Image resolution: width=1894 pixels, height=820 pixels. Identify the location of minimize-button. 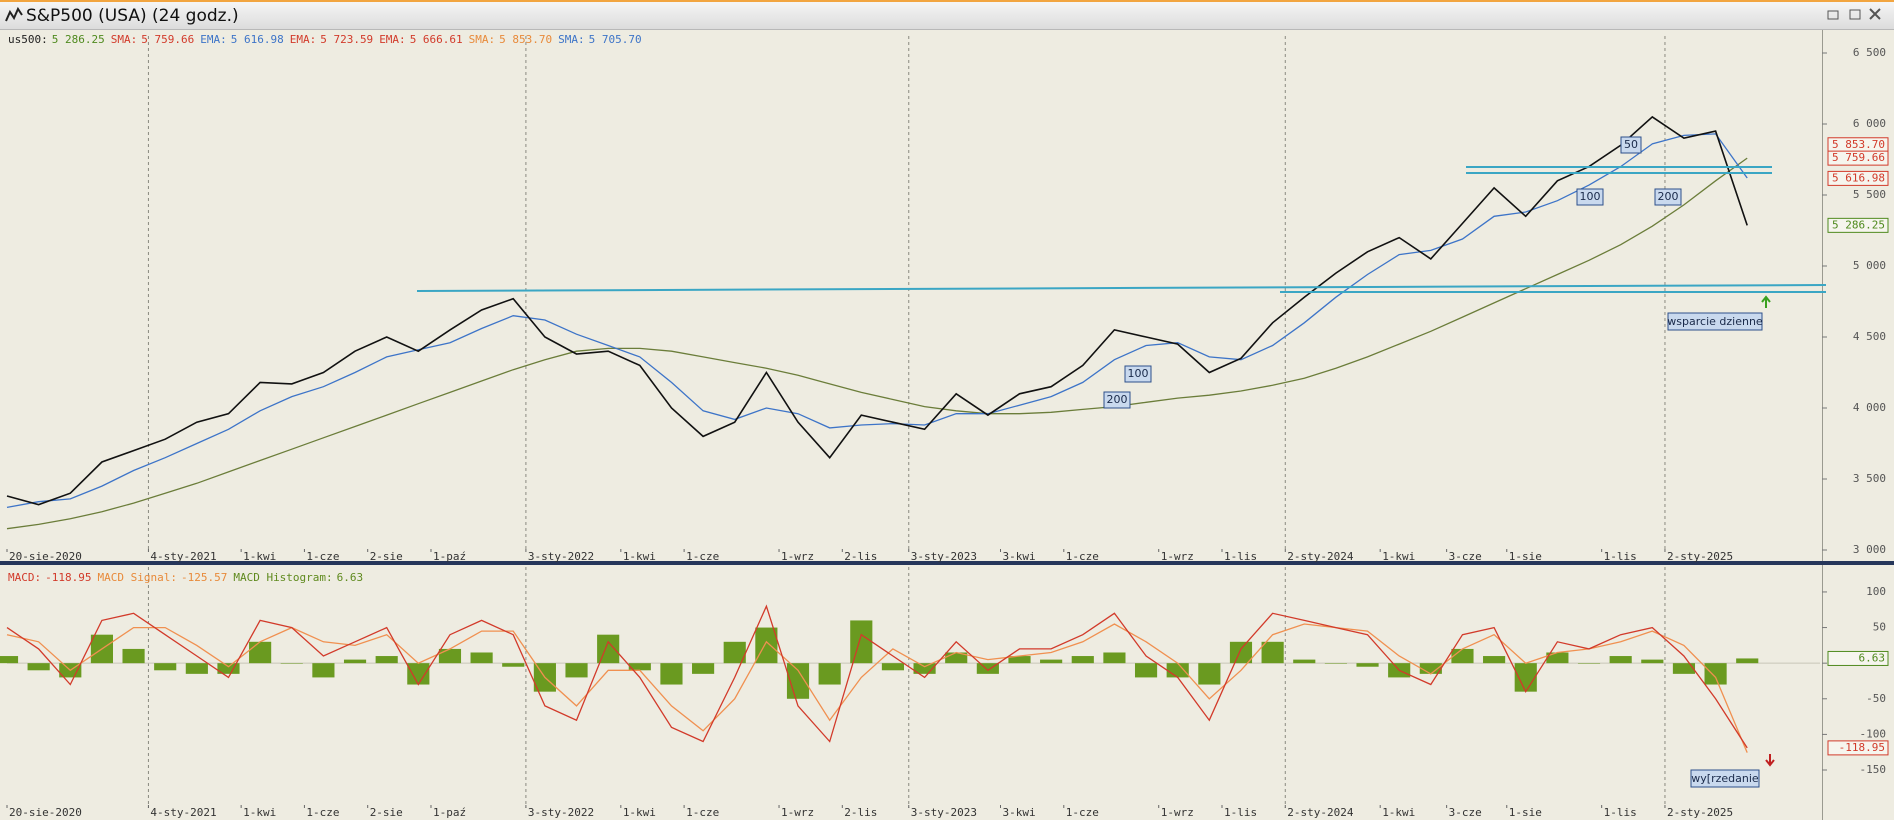
(1833, 15).